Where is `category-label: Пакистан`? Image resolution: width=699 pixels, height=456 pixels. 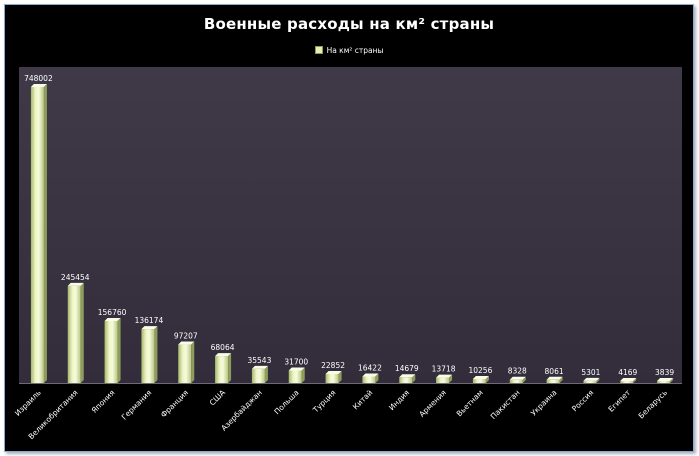
category-label: Пакистан is located at coordinates (505, 404).